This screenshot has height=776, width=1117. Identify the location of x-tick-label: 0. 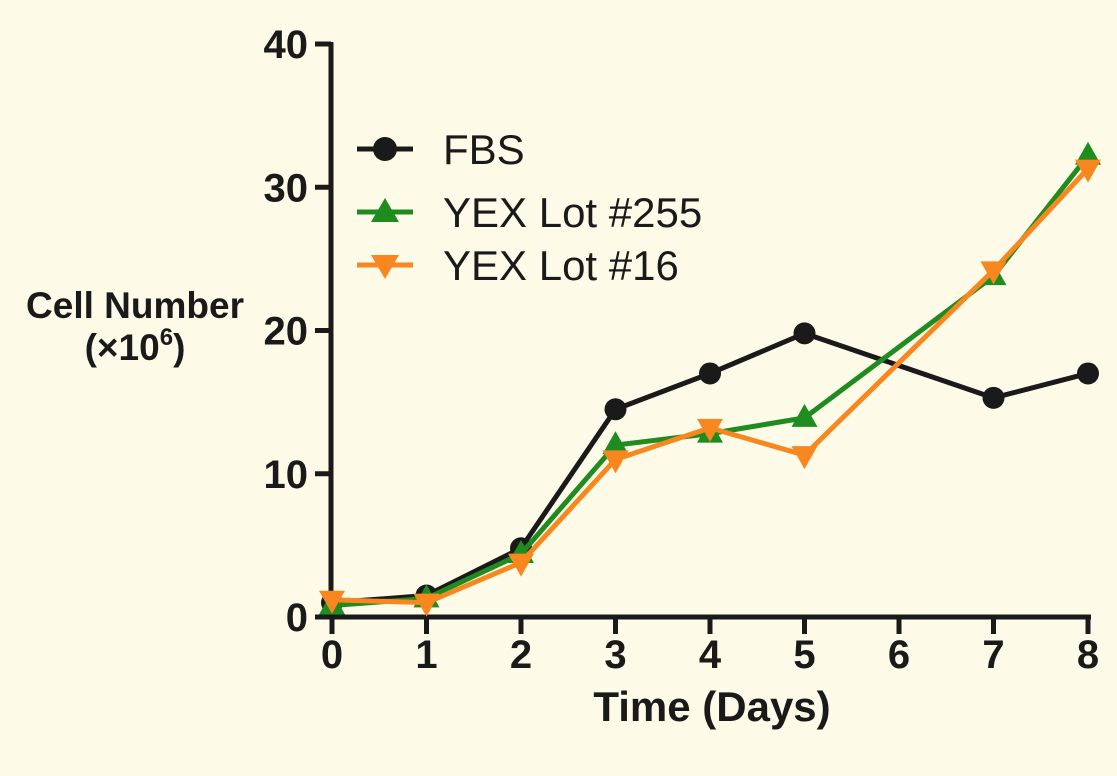
(332, 655).